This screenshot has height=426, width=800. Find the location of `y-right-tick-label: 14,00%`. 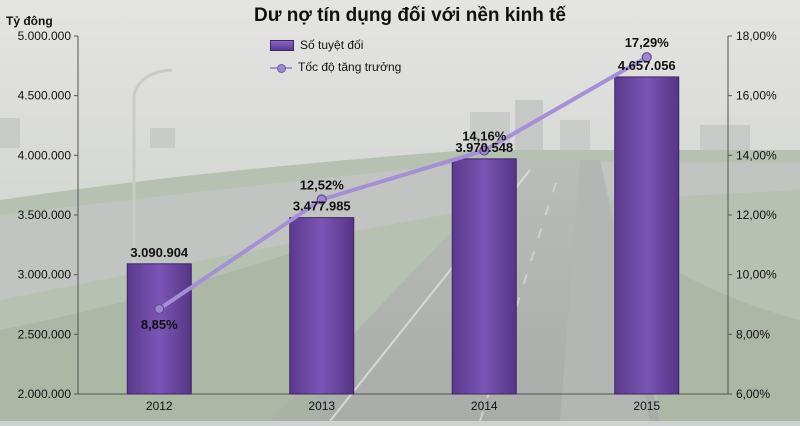

y-right-tick-label: 14,00% is located at coordinates (756, 155).